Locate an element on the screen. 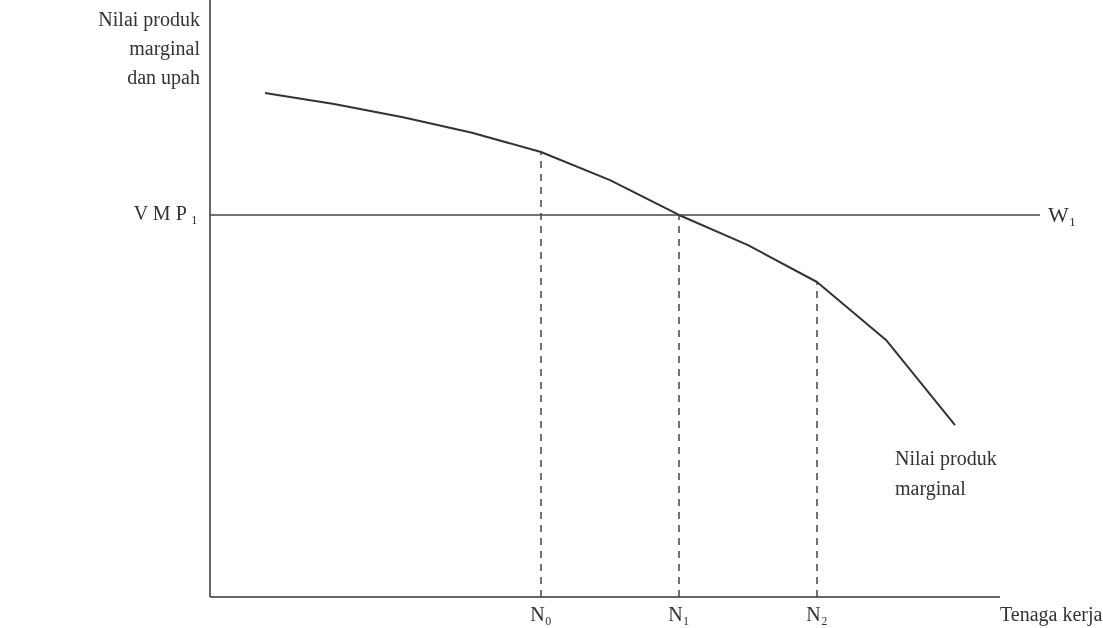  x-axis-title: Tenaga kerja is located at coordinates (1051, 614).